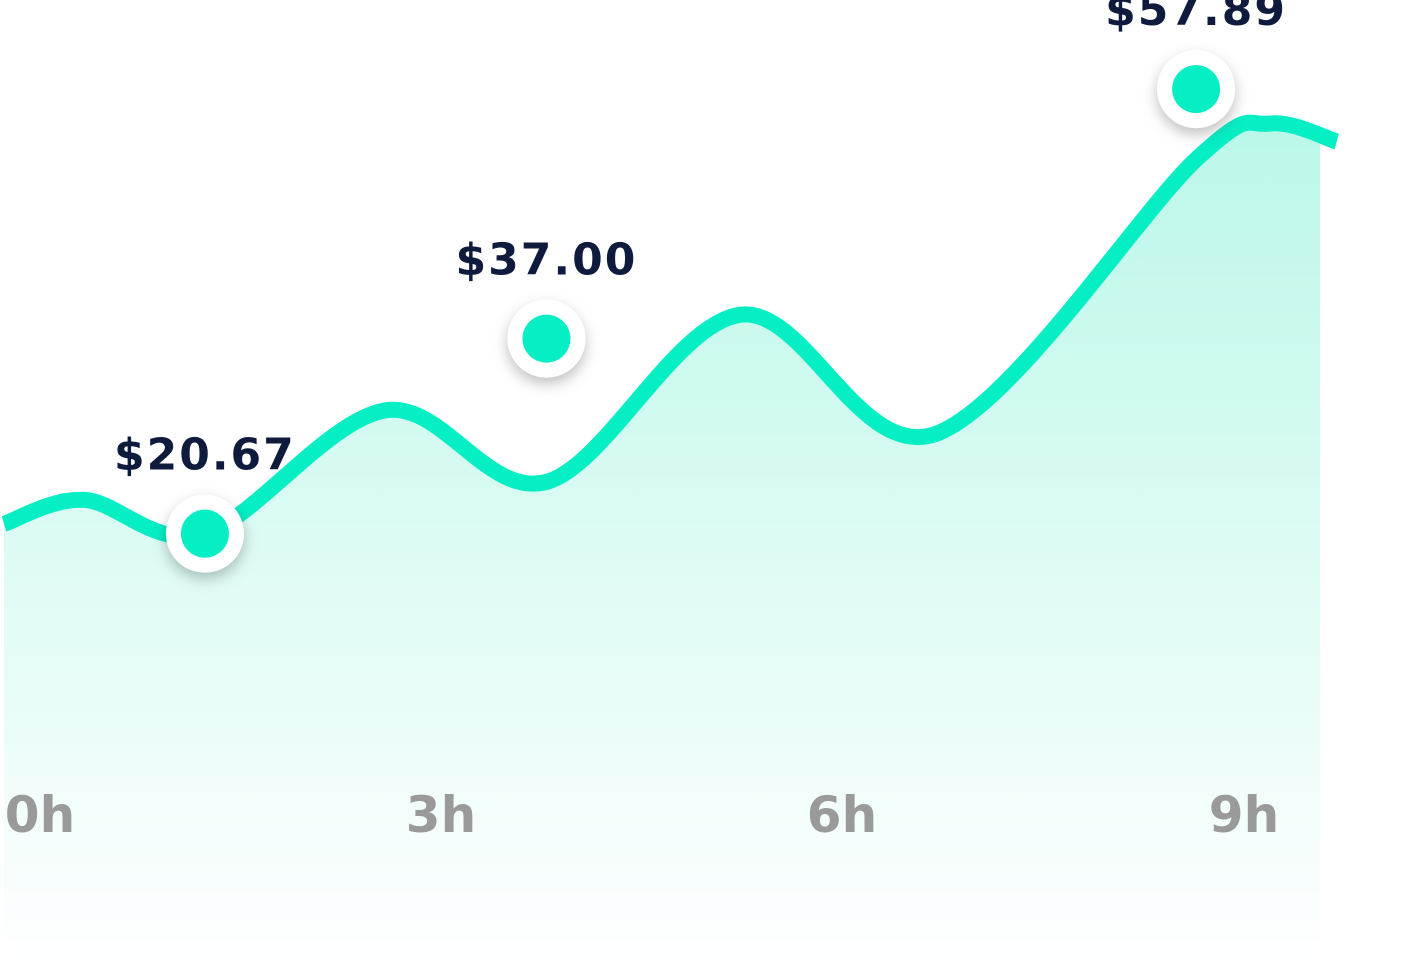  Describe the element at coordinates (441, 815) in the screenshot. I see `x-tick-label: 3h` at that location.